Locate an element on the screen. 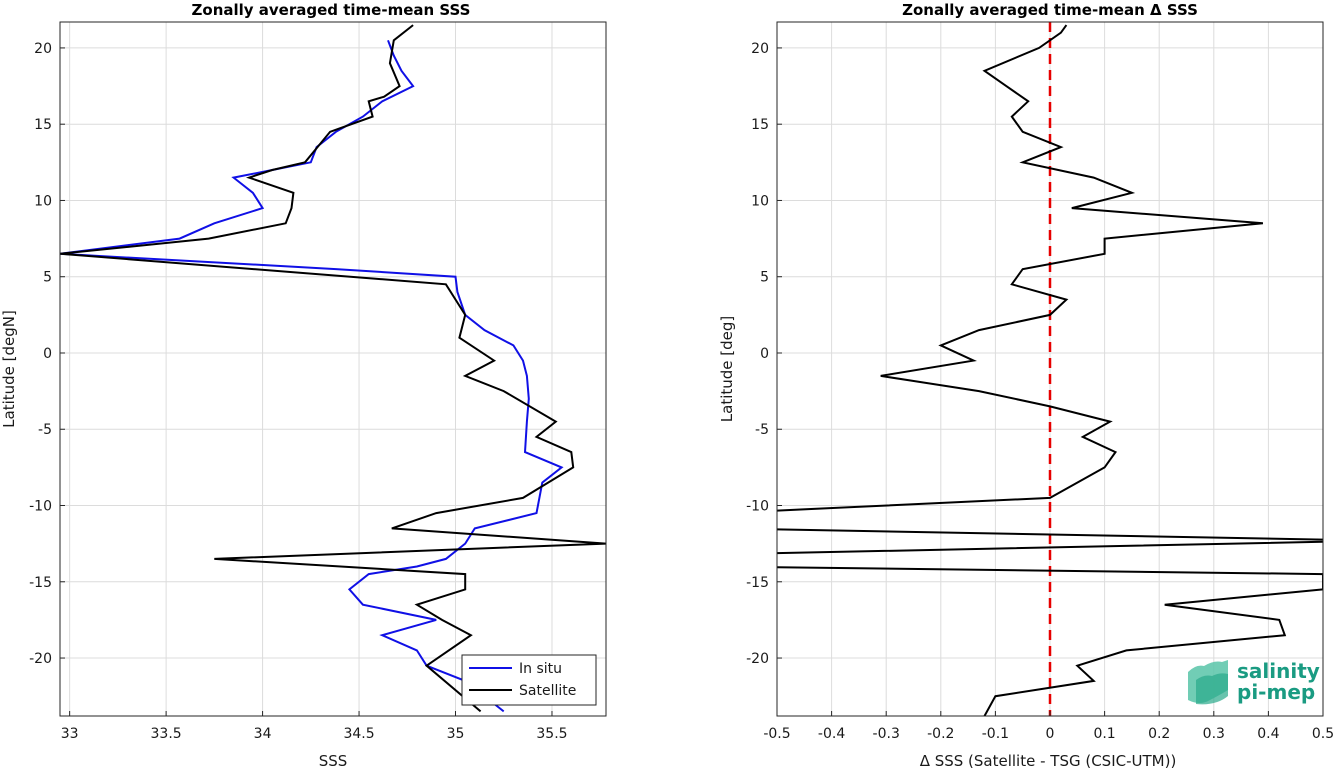  x-tick-label: -0.3 is located at coordinates (886, 734).